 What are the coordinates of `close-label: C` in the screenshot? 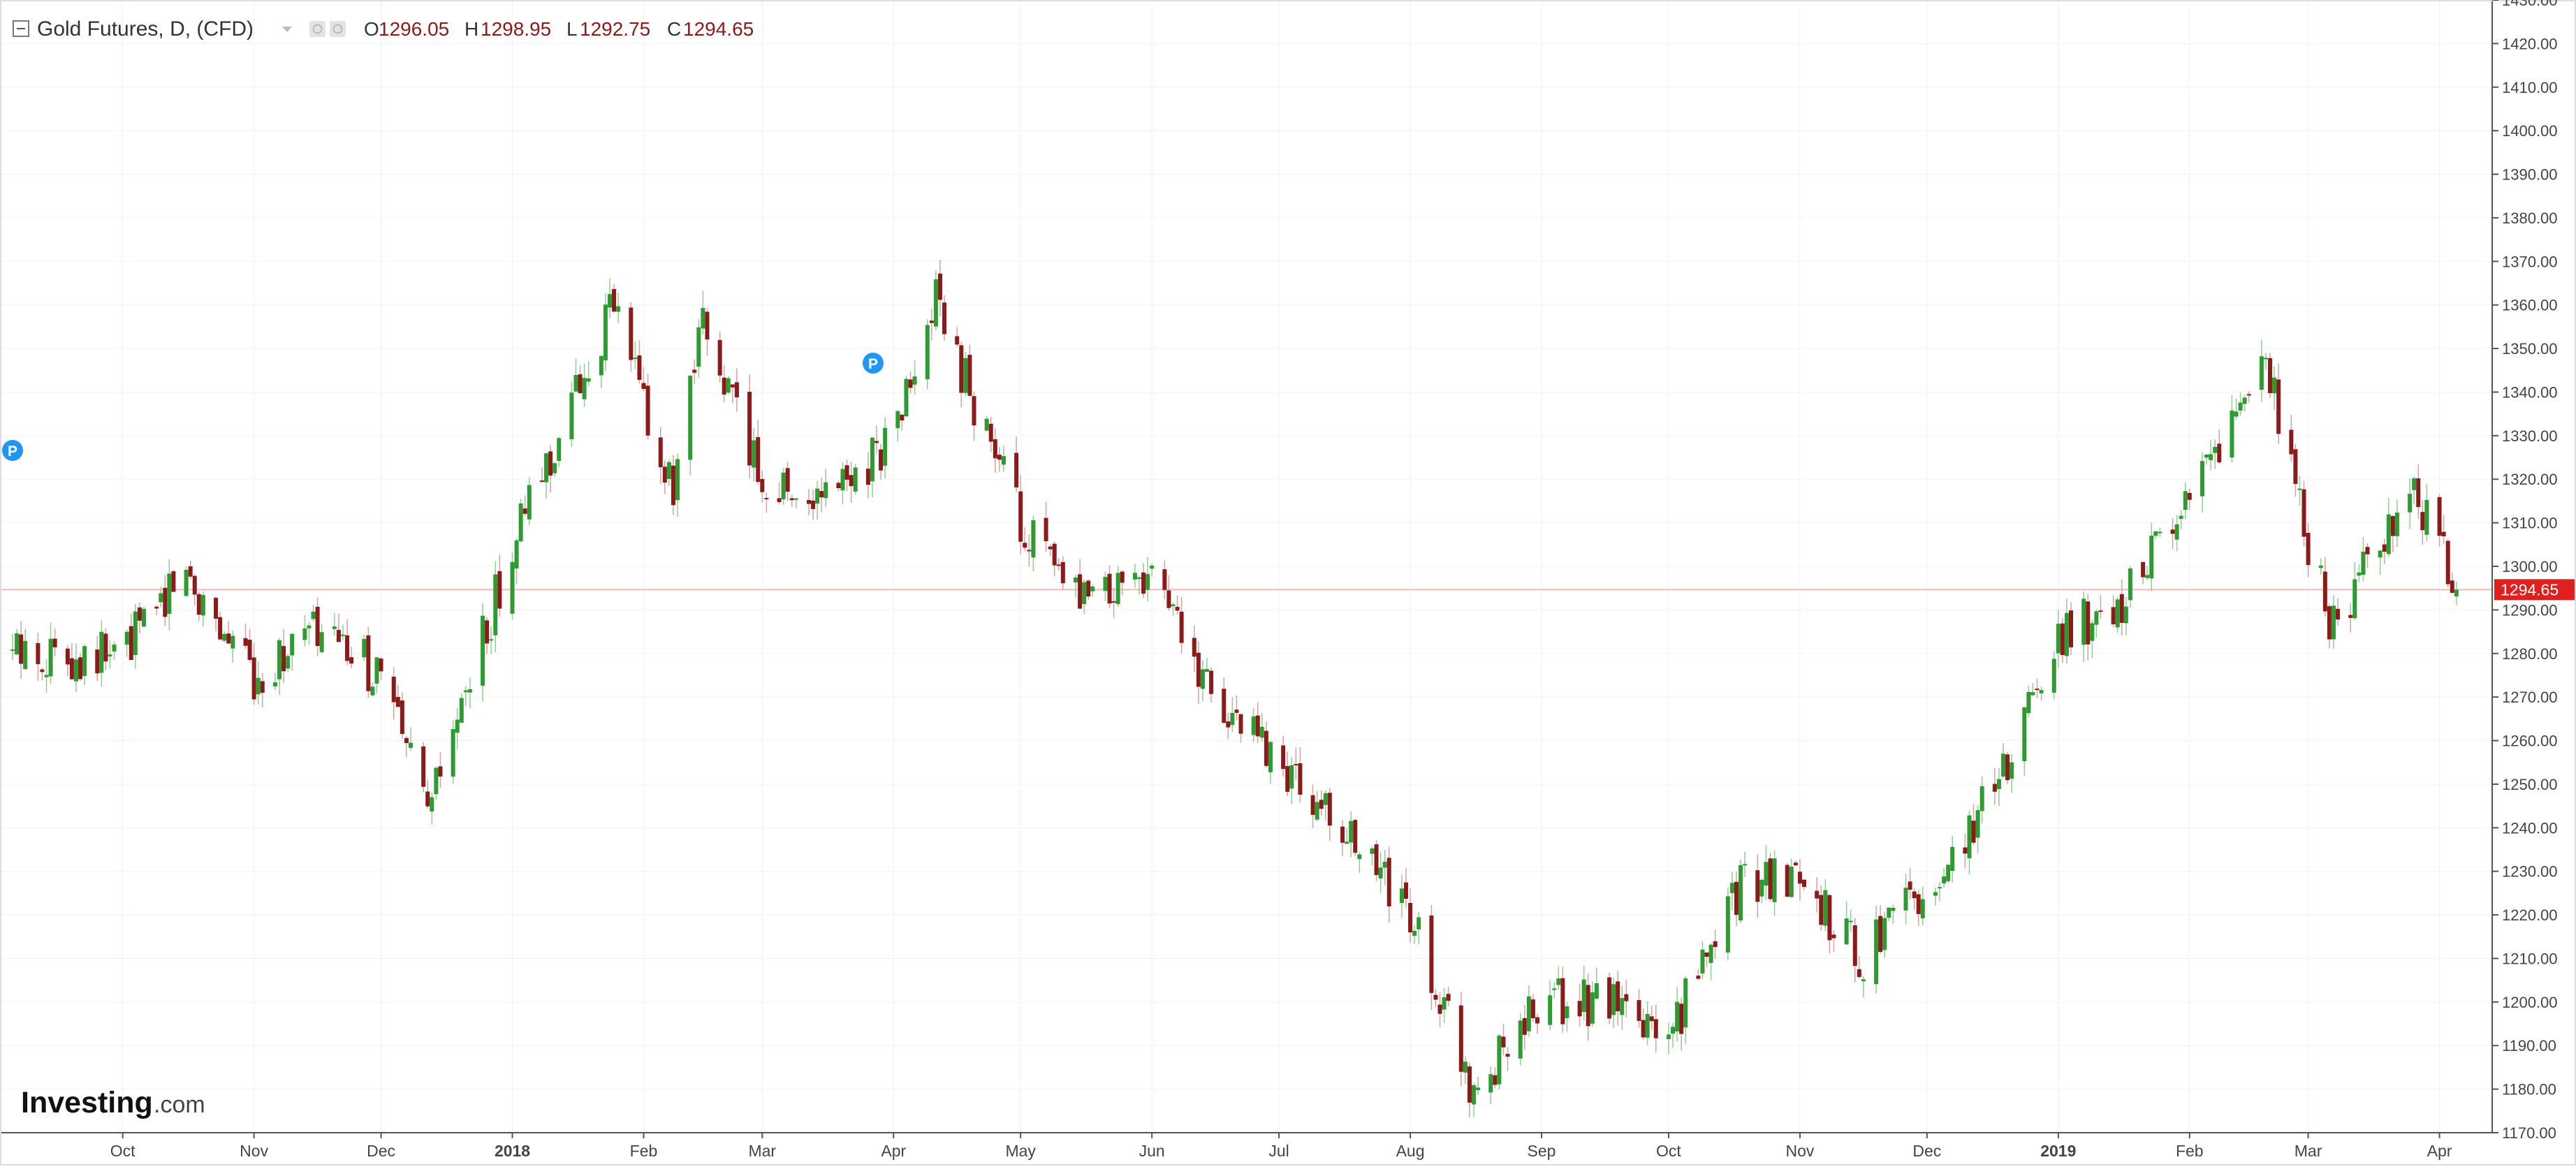 It's located at (674, 29).